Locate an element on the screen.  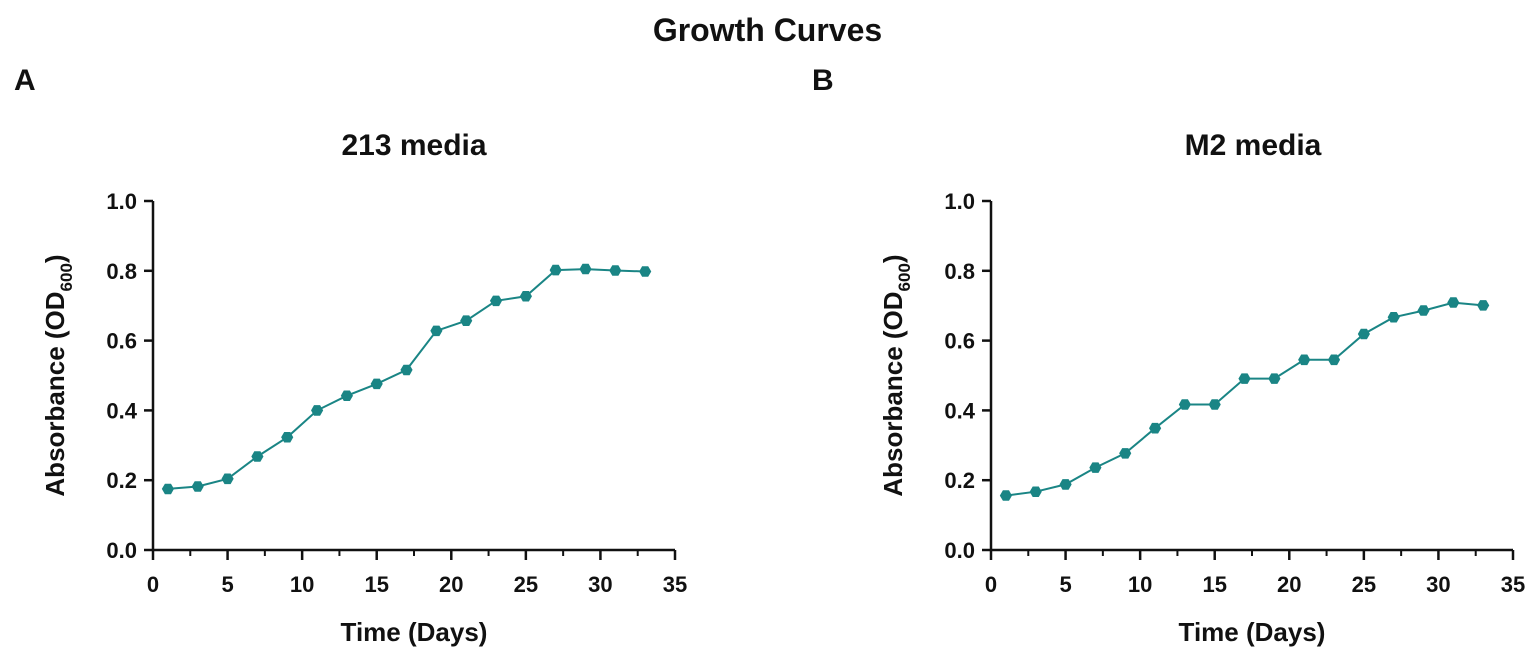
plot-title: M2 media is located at coordinates (1253, 145).